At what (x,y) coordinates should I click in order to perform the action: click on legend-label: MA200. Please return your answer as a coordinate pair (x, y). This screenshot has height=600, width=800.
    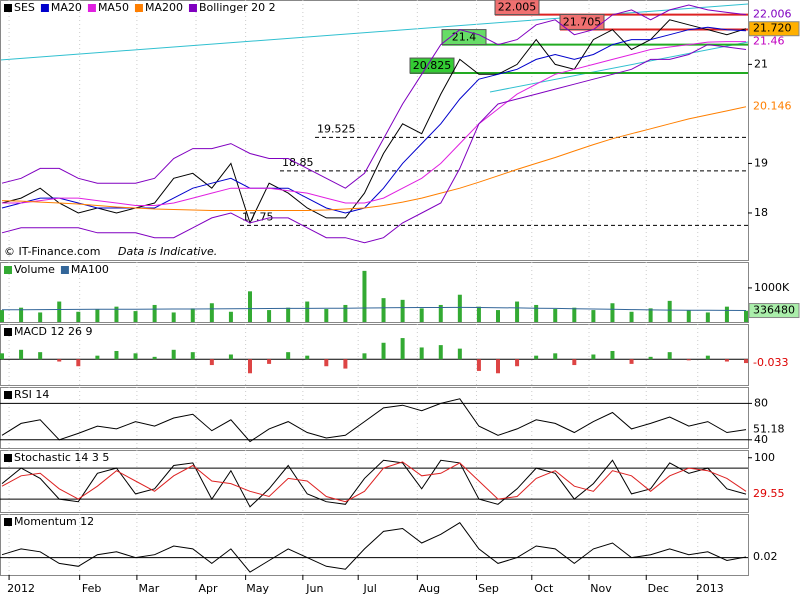
    Looking at the image, I should click on (164, 7).